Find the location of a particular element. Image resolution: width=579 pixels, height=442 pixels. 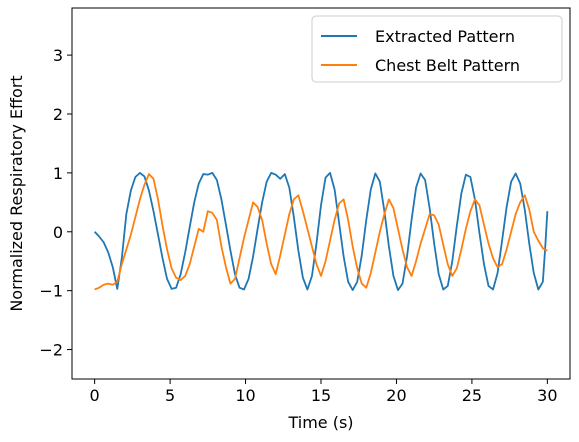

legend: Extracted Pattern Chest Belt Pattern is located at coordinates (437, 49).